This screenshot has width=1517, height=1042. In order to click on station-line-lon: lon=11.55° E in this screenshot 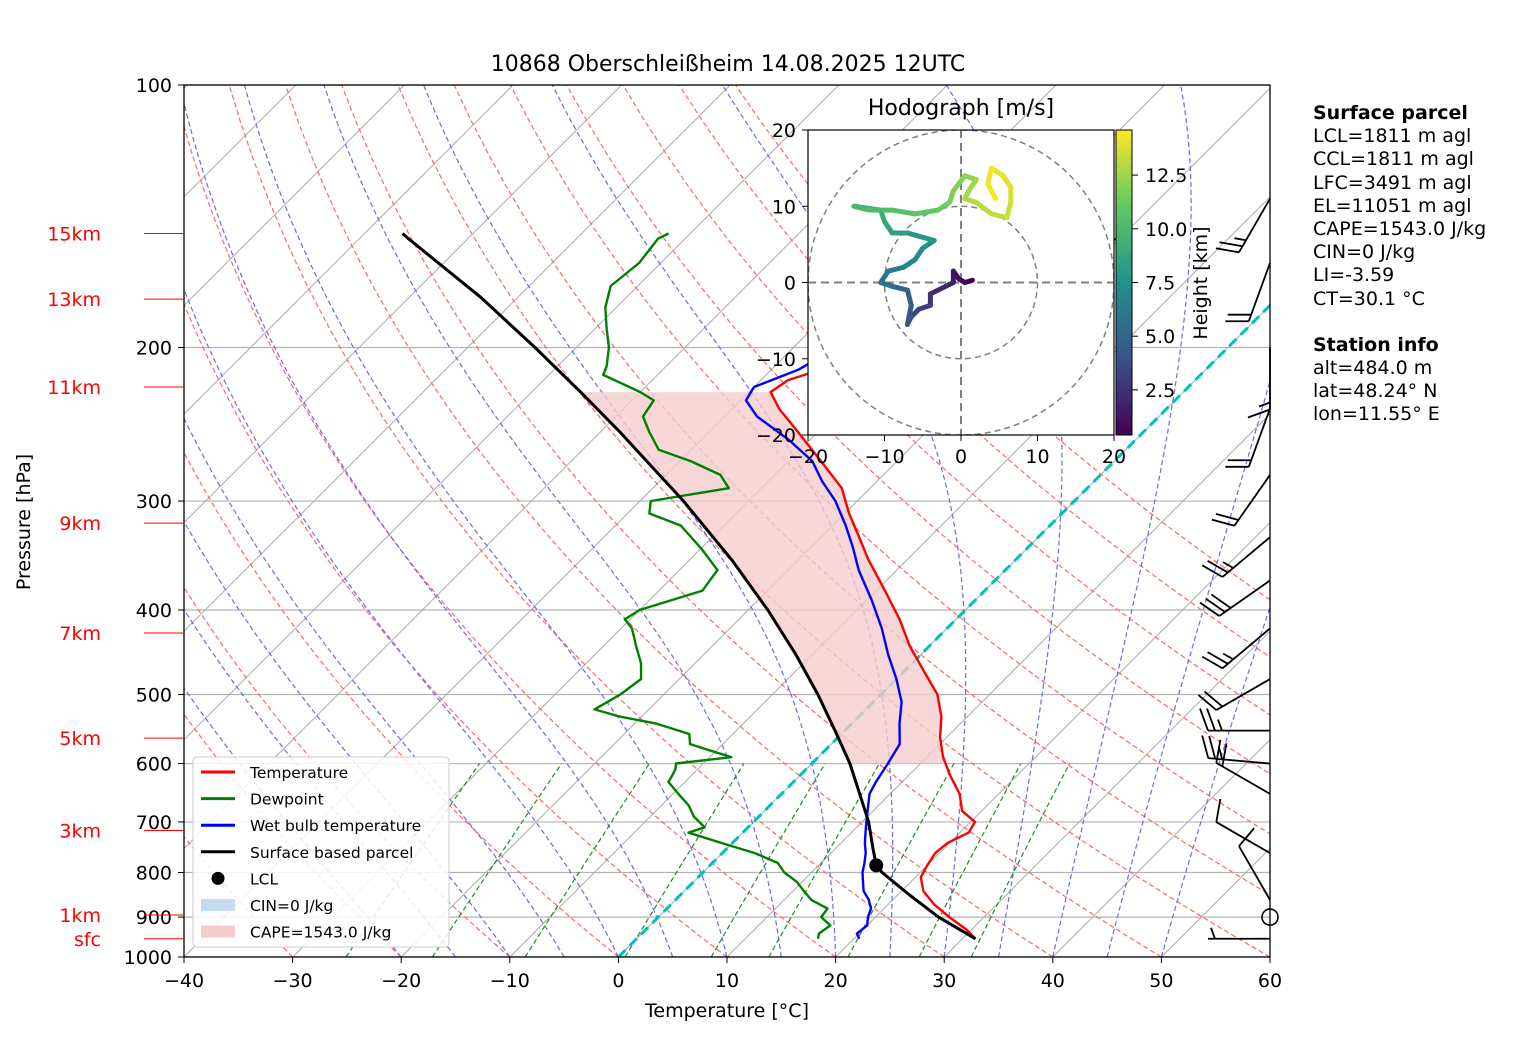, I will do `click(1376, 414)`.